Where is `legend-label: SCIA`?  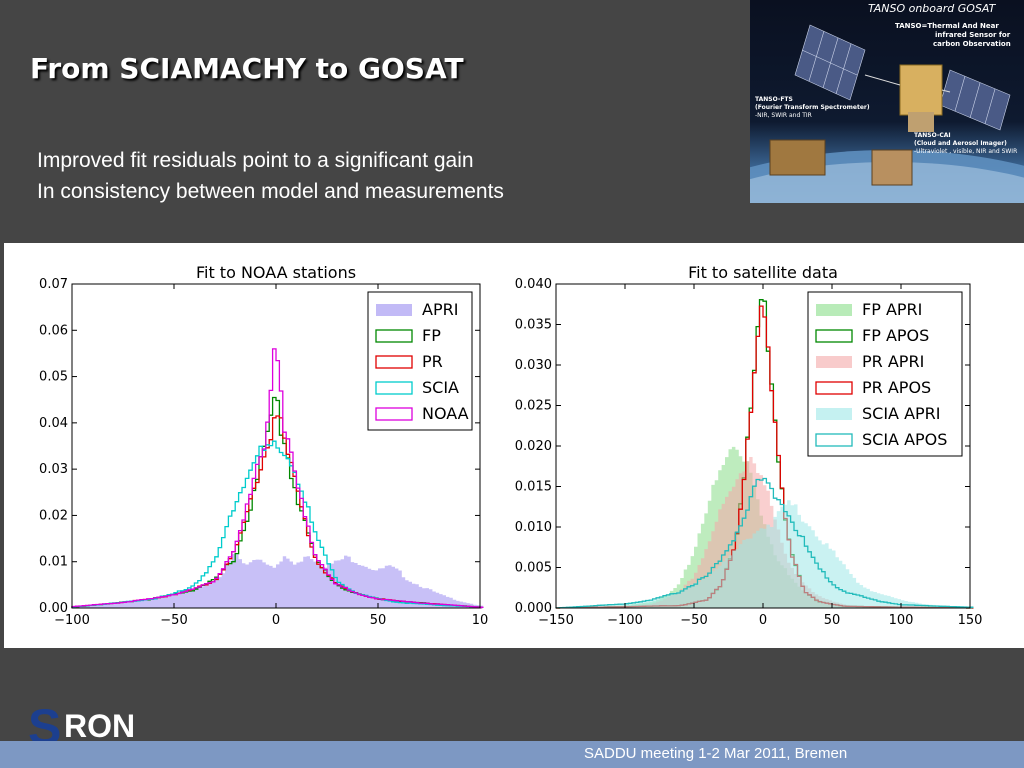 legend-label: SCIA is located at coordinates (440, 387).